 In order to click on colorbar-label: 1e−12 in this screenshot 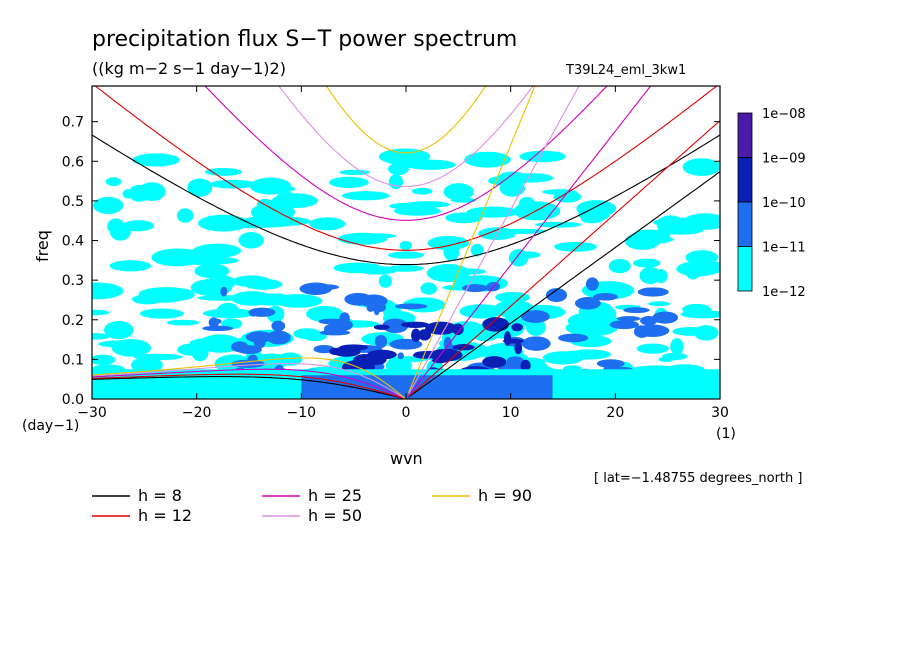, I will do `click(784, 292)`.